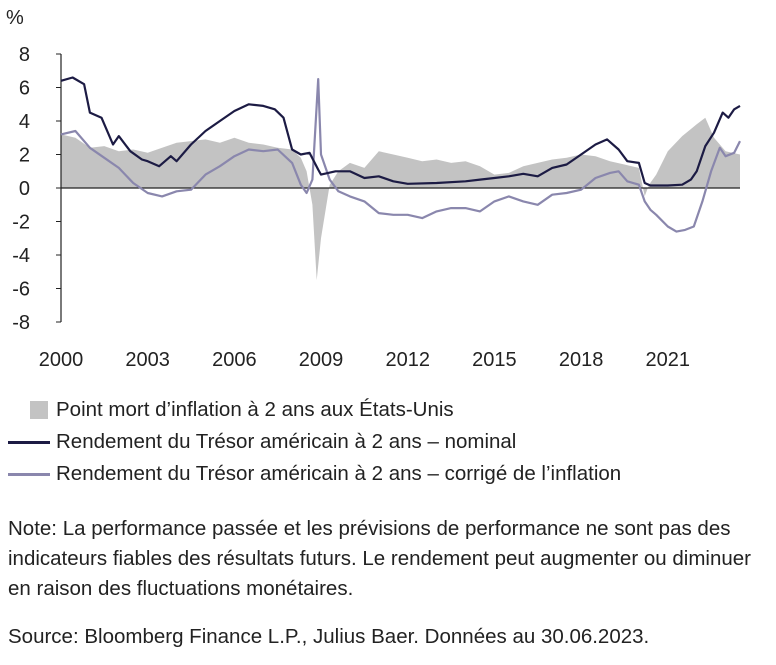 Image resolution: width=776 pixels, height=665 pixels. I want to click on y-tick-label: -8, so click(21, 323).